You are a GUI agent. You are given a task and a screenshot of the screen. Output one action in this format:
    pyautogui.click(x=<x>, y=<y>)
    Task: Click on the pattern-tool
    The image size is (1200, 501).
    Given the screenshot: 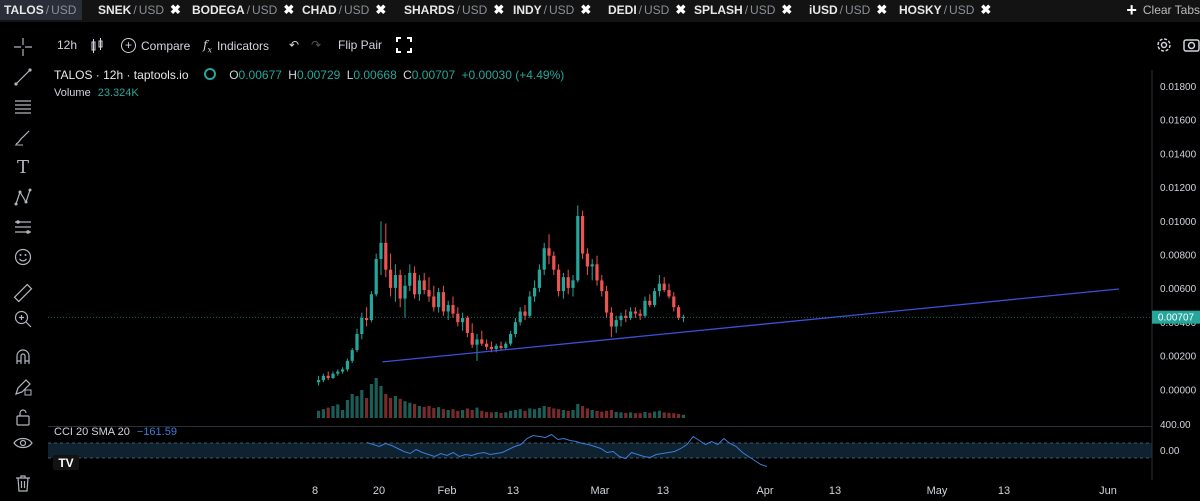 What is the action you would take?
    pyautogui.click(x=23, y=197)
    